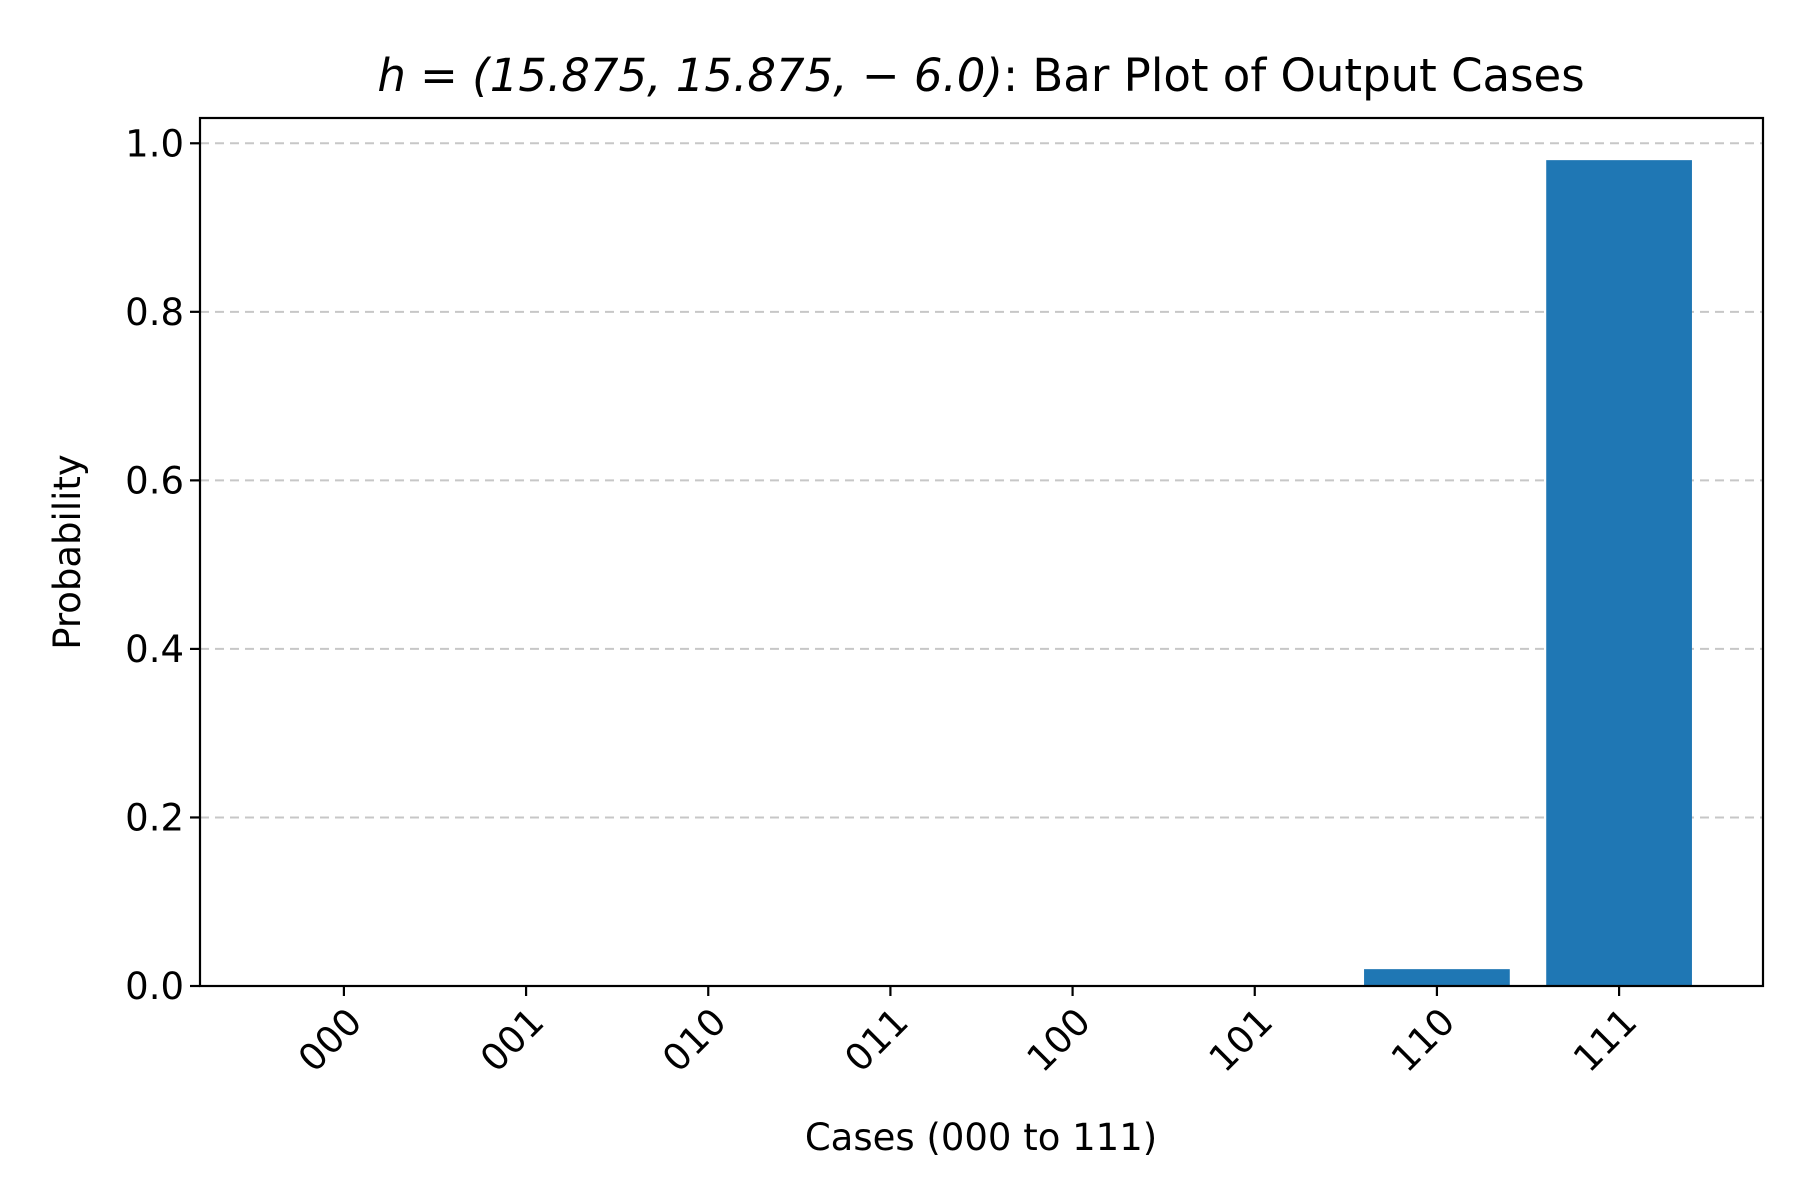 The image size is (1800, 1200). What do you see at coordinates (981, 1137) in the screenshot?
I see `x-axis-label: Cases (000 to 111)` at bounding box center [981, 1137].